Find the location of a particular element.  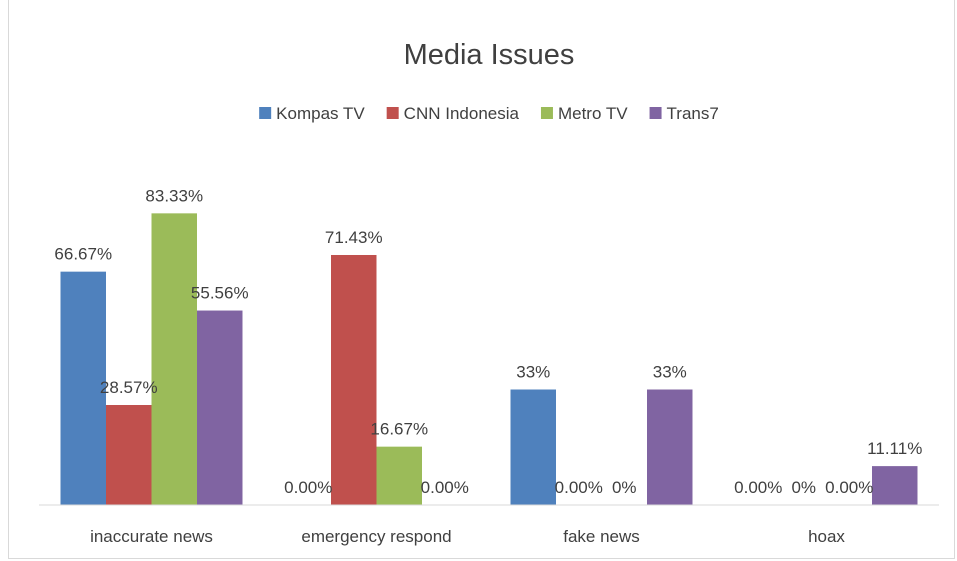

x-tick-label: emergency respond is located at coordinates (376, 536).